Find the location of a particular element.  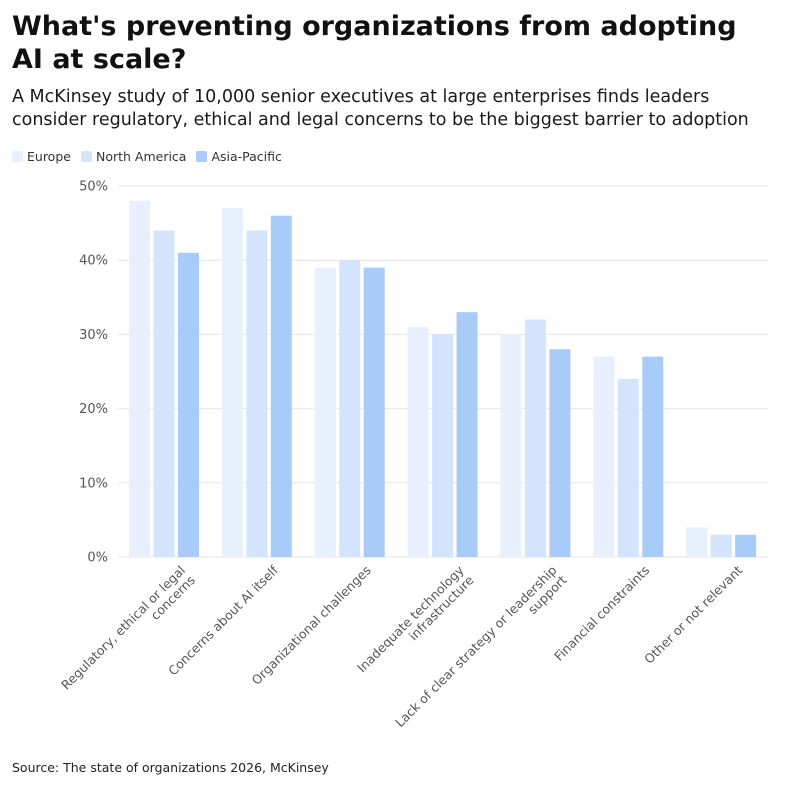

x-tick-label-line: Inadequate technology is located at coordinates (410, 618).